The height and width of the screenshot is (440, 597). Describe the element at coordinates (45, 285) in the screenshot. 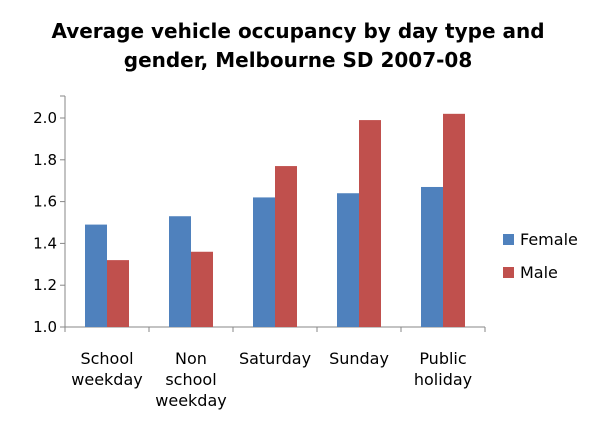

I see `y-tick-label: 1.2` at that location.